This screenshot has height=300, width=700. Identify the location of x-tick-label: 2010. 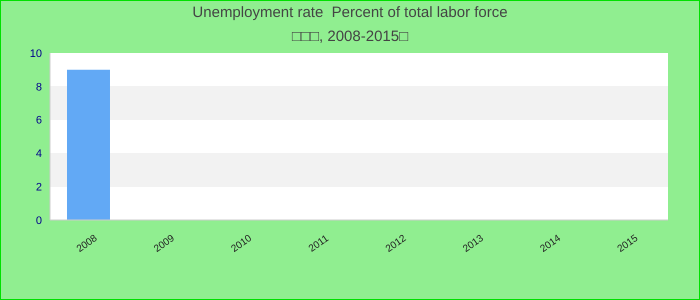
(241, 243).